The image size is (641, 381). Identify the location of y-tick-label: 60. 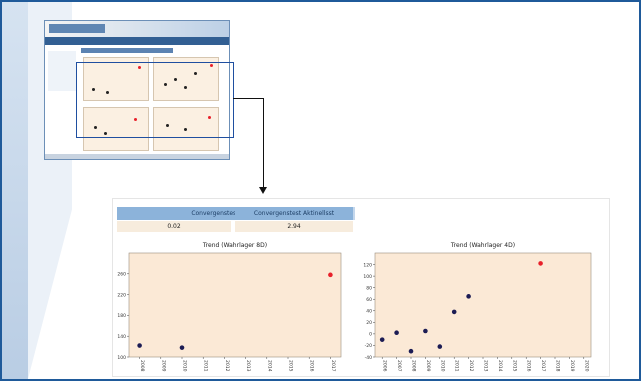
(369, 300).